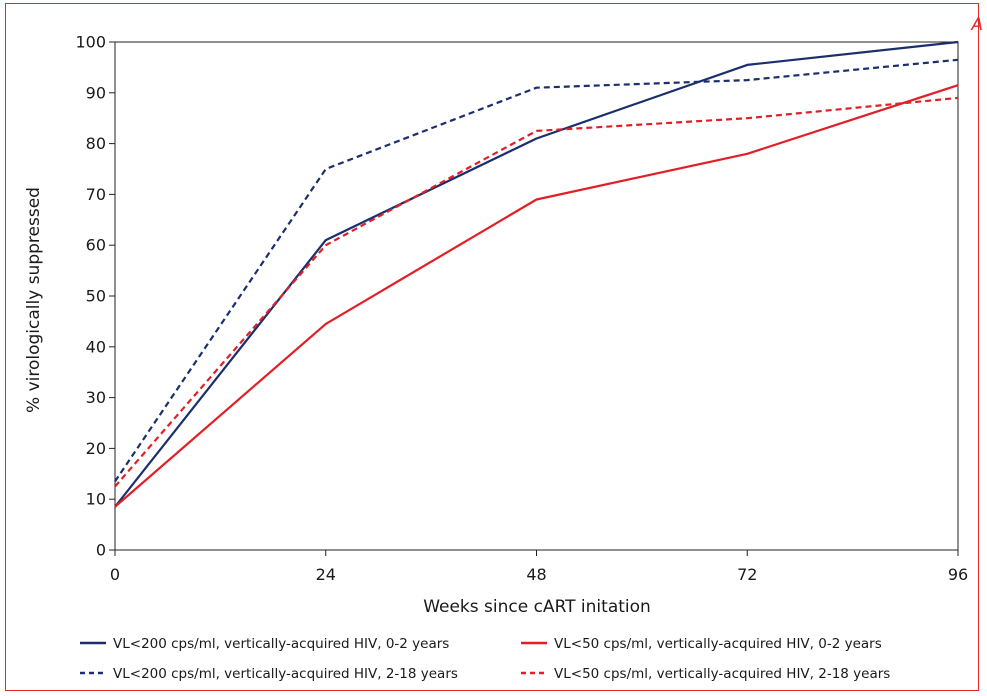  What do you see at coordinates (326, 574) in the screenshot?
I see `x-tick-label: 24` at bounding box center [326, 574].